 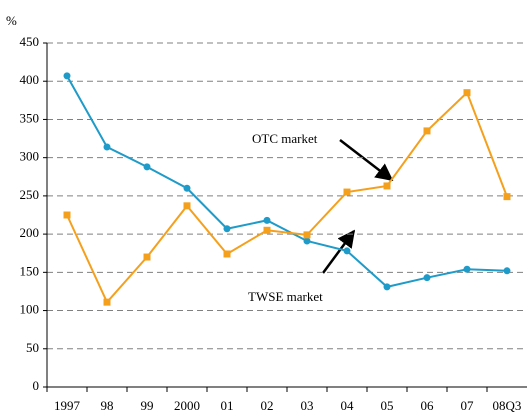 I want to click on x-tick-label: 01, so click(x=227, y=405).